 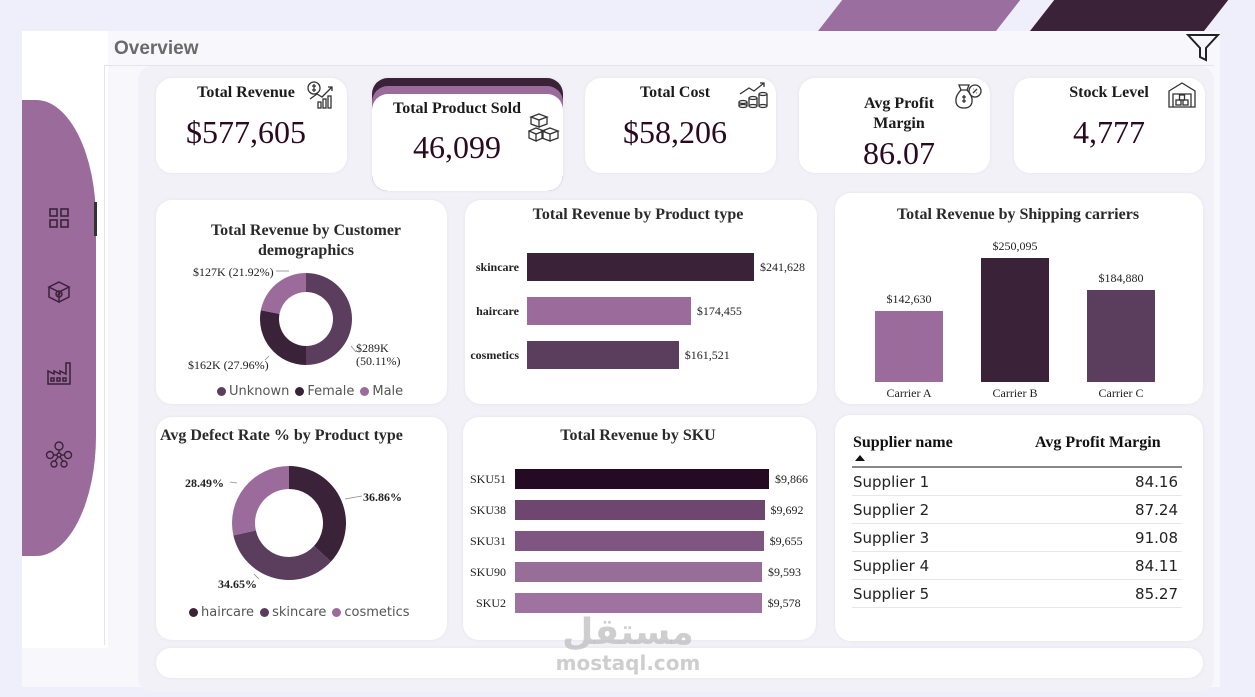 I want to click on chart-legend: haircare skincare cosmetics, so click(x=299, y=612).